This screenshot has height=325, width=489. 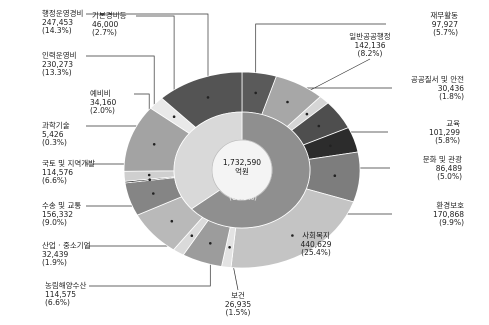 What do you see at coordinates (423, 24) in the screenshot?
I see `label-재무활동: 재무활동 97,927 (5.7%)` at bounding box center [423, 24].